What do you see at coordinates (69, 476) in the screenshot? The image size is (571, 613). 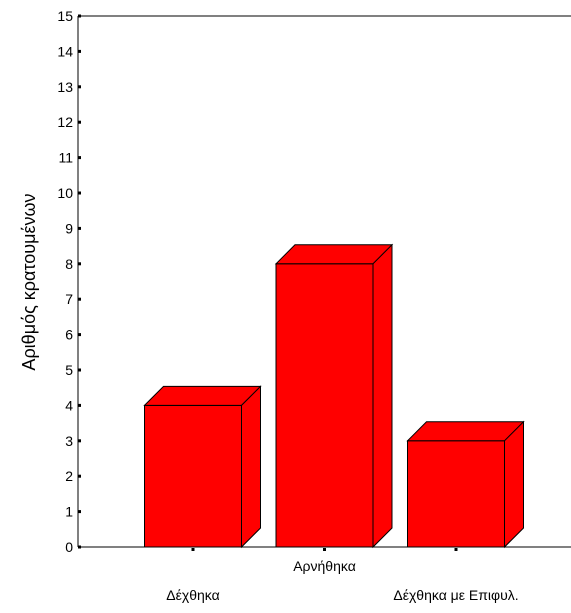 I see `y-tick-label: 2` at bounding box center [69, 476].